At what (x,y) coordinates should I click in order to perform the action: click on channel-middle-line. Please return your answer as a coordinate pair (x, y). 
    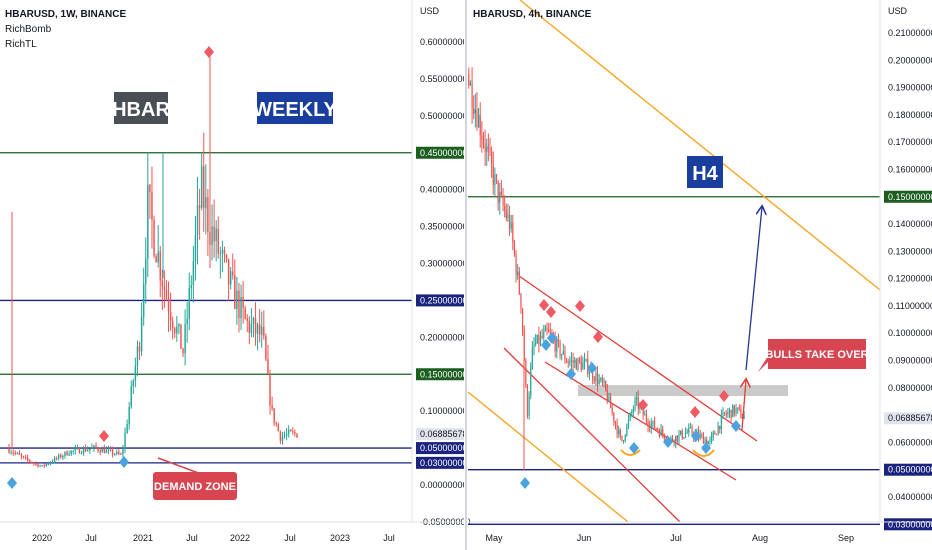
    Looking at the image, I should click on (640, 421).